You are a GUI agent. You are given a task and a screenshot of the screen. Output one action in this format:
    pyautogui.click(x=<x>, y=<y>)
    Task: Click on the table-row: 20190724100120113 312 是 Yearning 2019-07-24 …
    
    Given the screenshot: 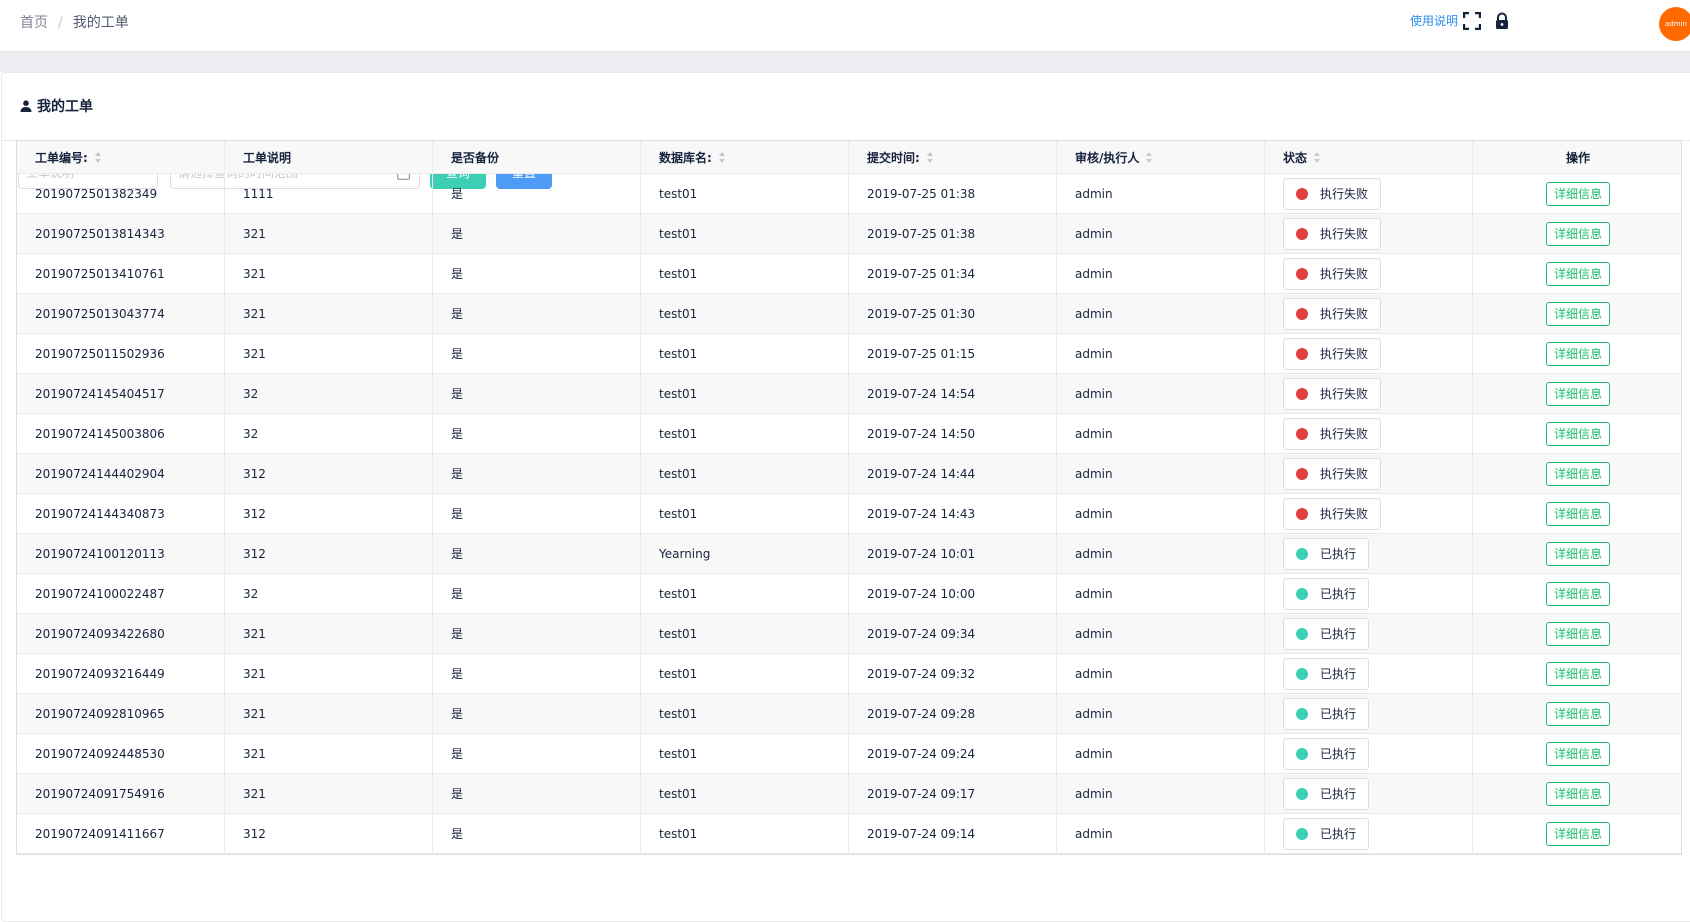 What is the action you would take?
    pyautogui.click(x=849, y=554)
    